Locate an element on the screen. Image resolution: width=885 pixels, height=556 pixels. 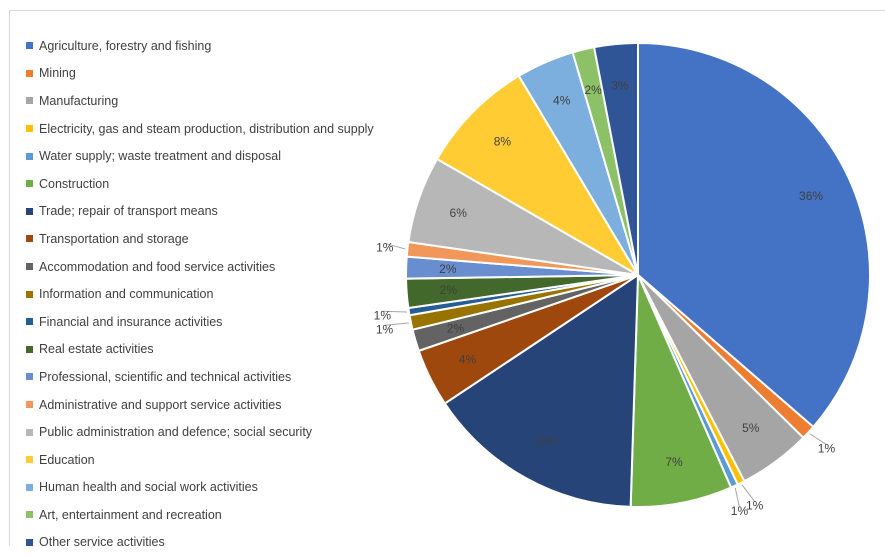
slice-data-label: 8% is located at coordinates (503, 142).